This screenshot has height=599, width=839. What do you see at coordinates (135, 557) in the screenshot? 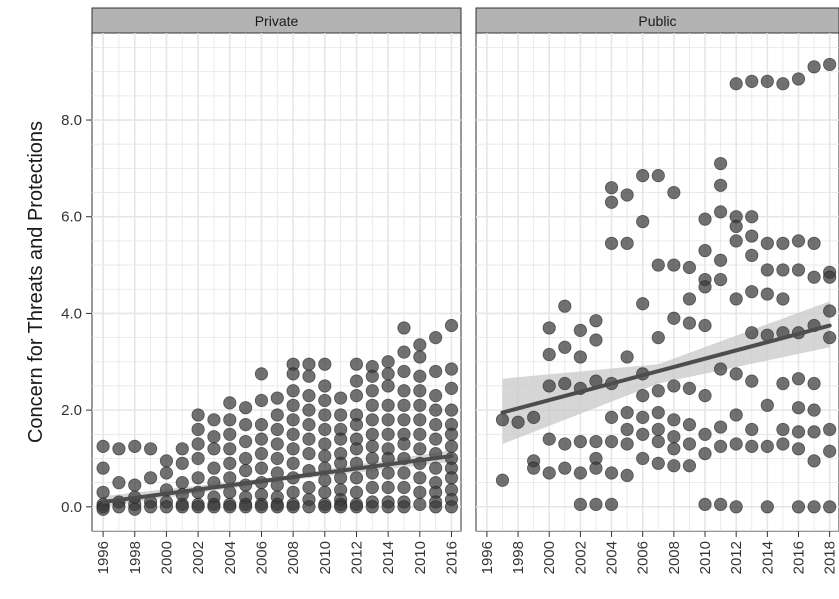
I see `x-tick-label: 1998` at bounding box center [135, 557].